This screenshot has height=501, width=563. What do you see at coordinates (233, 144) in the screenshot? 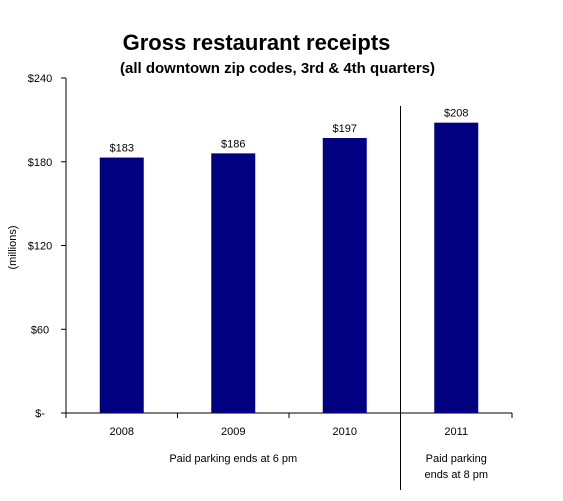
I see `bar-value-label: $186` at bounding box center [233, 144].